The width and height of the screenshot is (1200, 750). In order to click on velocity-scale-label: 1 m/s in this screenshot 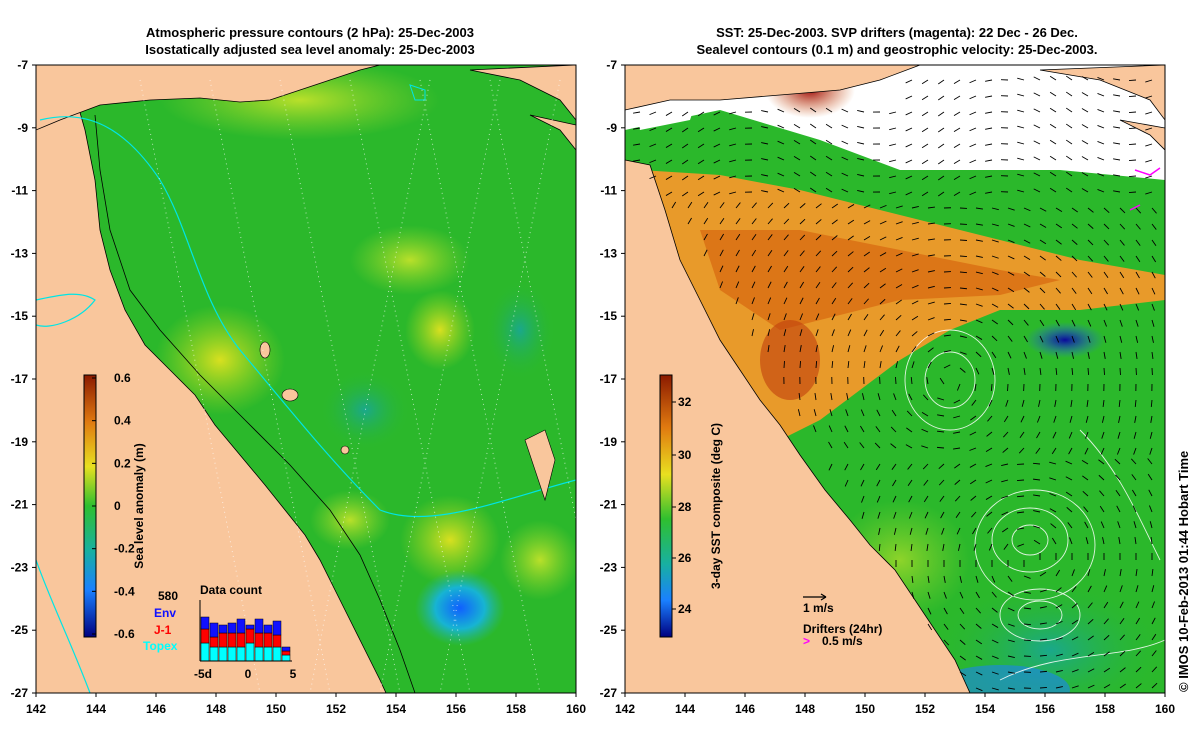, I will do `click(818, 608)`.